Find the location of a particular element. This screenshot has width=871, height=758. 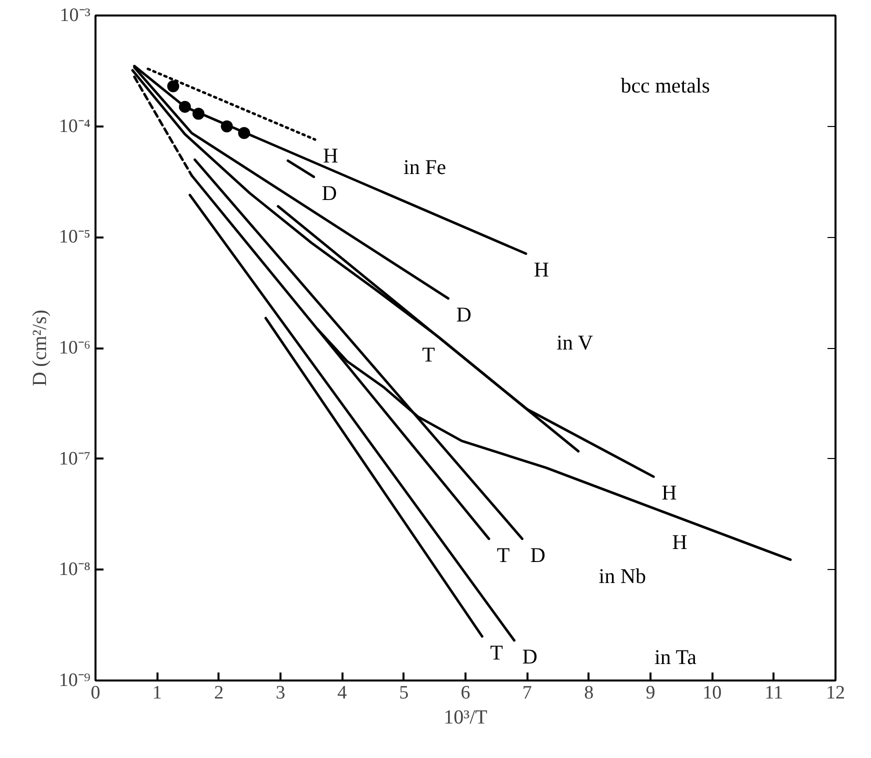

y-tick-label: 10⁻⁵ is located at coordinates (74, 237).